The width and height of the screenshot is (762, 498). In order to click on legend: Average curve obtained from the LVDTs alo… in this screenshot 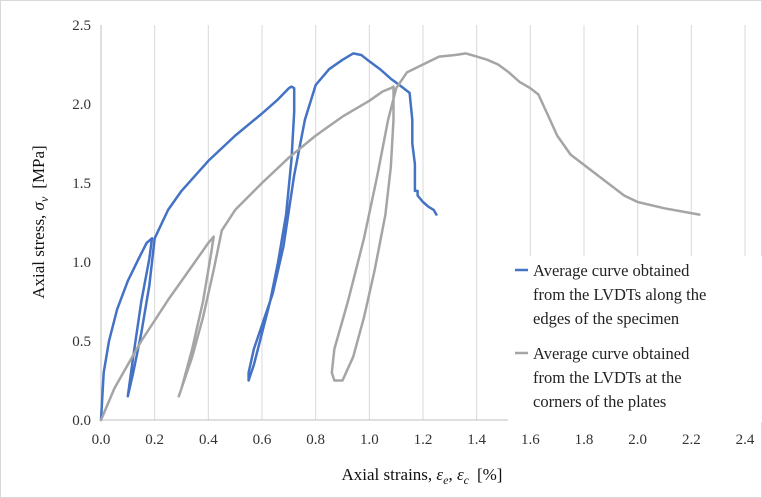, I will do `click(610, 336)`.